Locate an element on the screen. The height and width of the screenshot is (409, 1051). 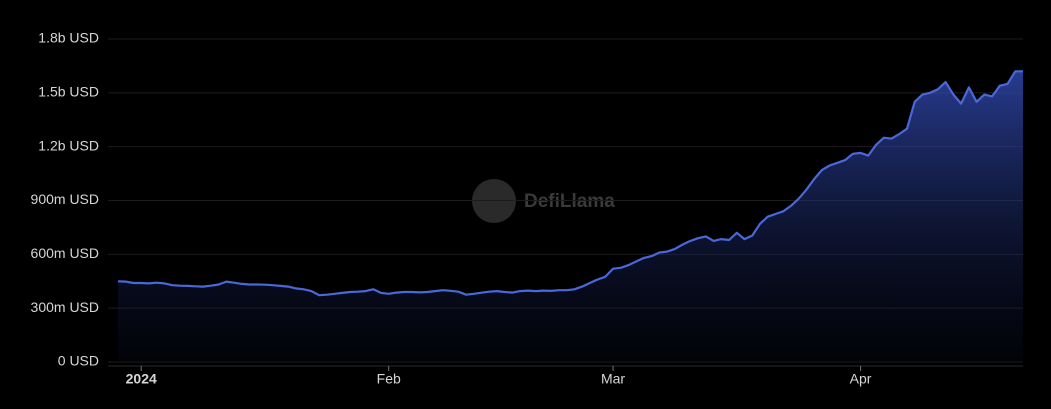
y-tick-label: 300m USD is located at coordinates (65, 307).